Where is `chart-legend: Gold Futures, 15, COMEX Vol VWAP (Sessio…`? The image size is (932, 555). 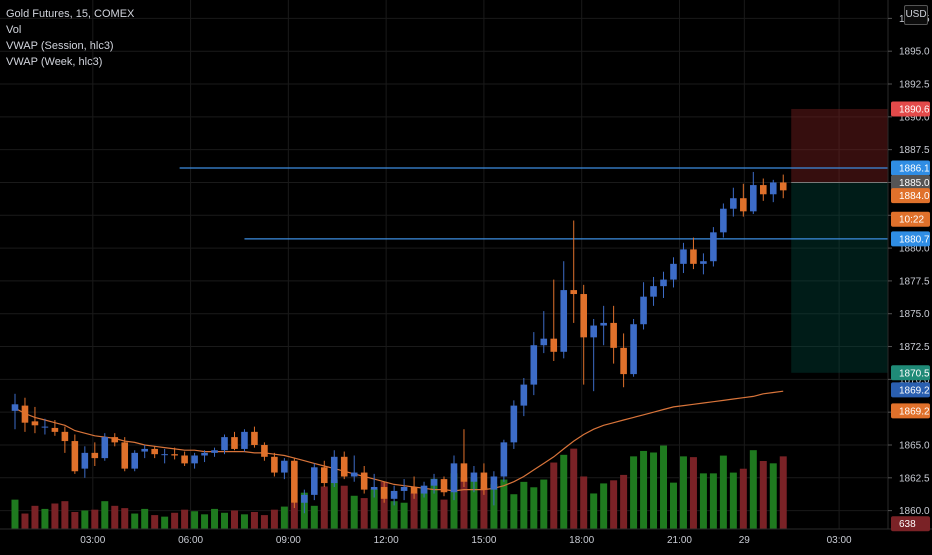 chart-legend: Gold Futures, 15, COMEX Vol VWAP (Sessio… is located at coordinates (70, 38).